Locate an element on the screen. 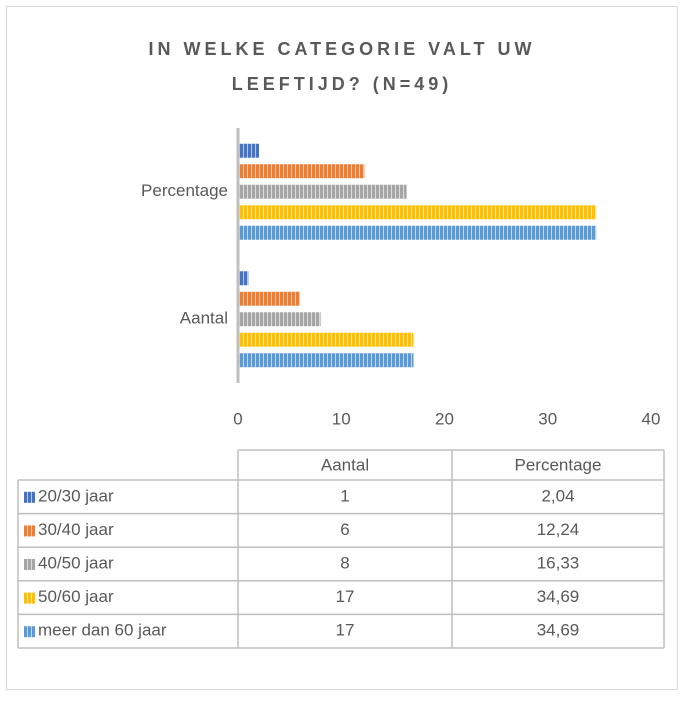  table-cell: 1 is located at coordinates (344, 495).